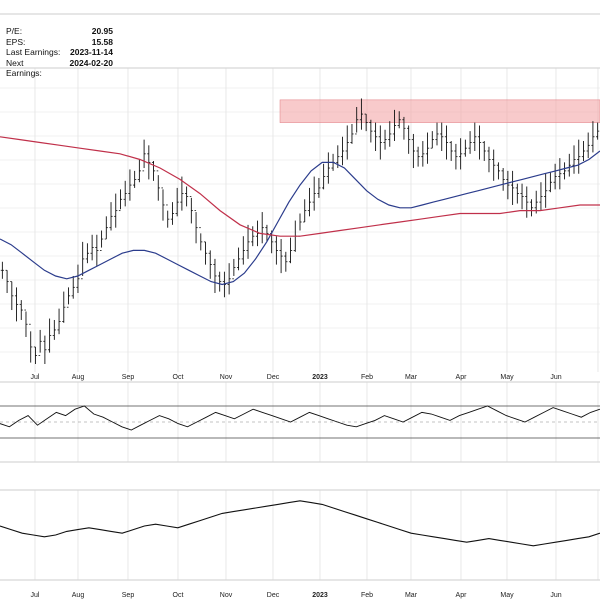  Describe the element at coordinates (59, 31) in the screenshot. I see `fundamental-row: P/E: 20.95` at that location.